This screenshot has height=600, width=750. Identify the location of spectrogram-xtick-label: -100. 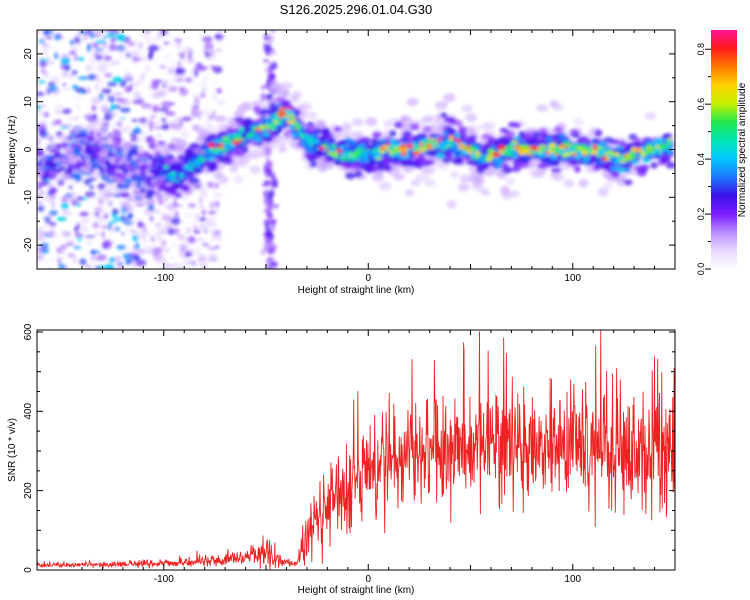
(164, 278).